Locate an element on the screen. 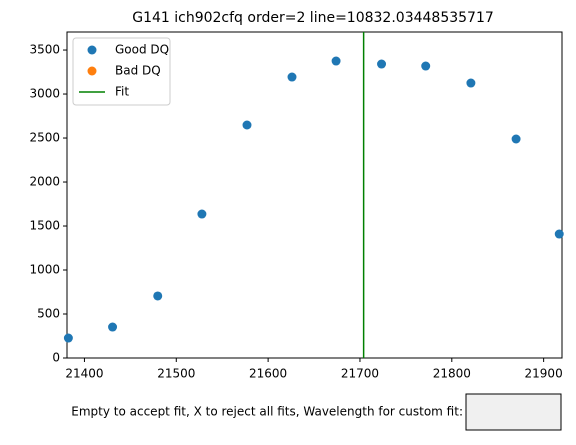 This screenshot has width=576, height=445. y-tick-label: 500 is located at coordinates (48, 314).